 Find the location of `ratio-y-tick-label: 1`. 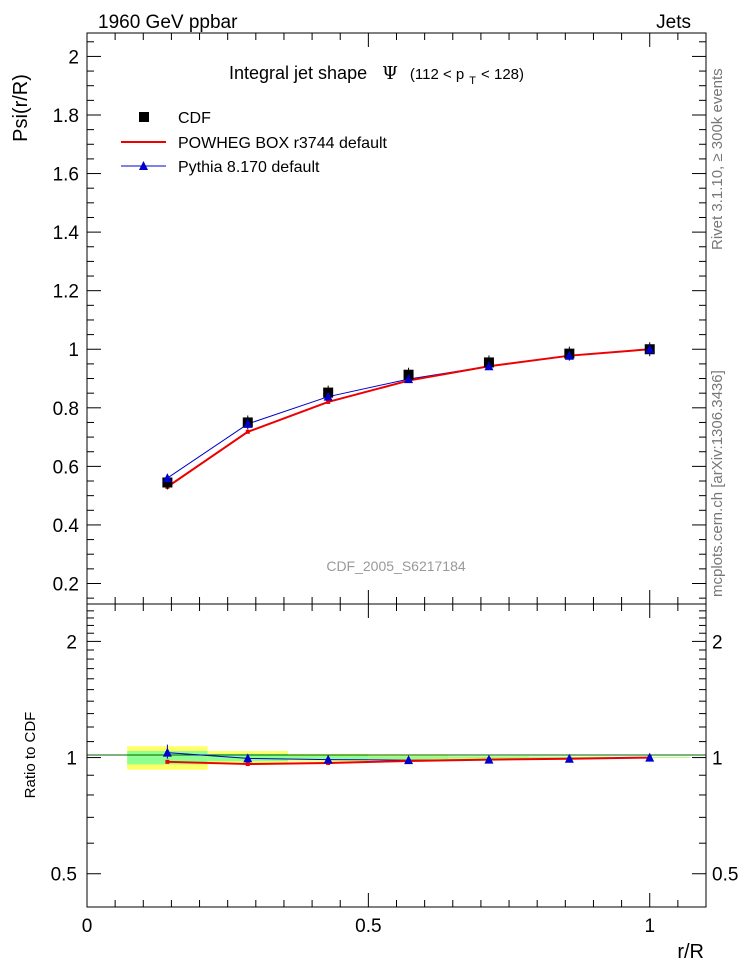

ratio-y-tick-label: 1 is located at coordinates (71, 759).